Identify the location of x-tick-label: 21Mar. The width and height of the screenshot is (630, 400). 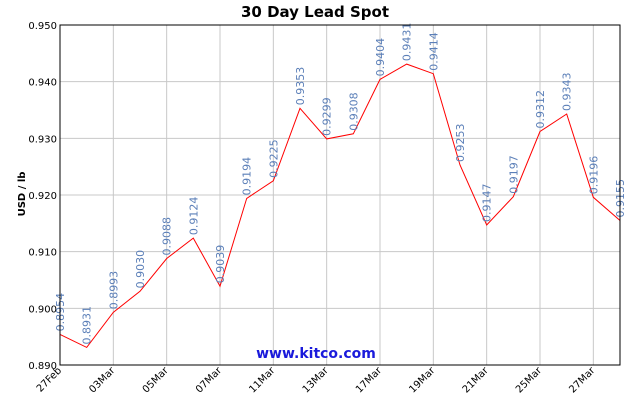
(476, 380).